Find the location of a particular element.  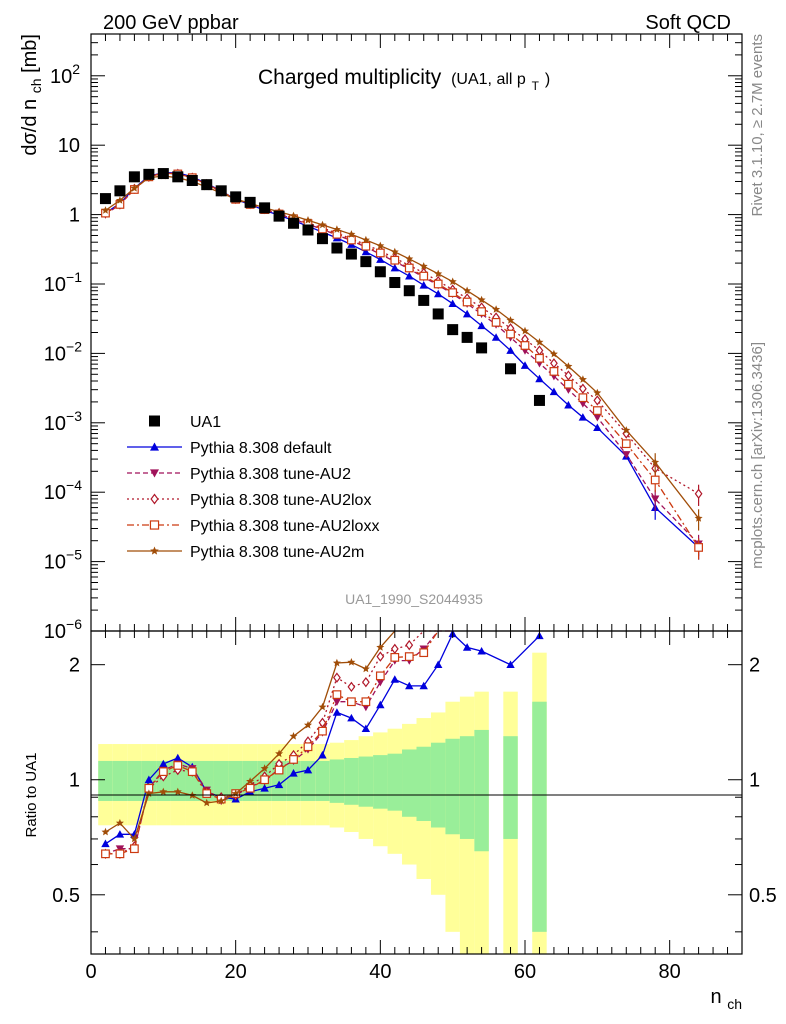

y-tick-exponent: −1 is located at coordinates (74, 277).